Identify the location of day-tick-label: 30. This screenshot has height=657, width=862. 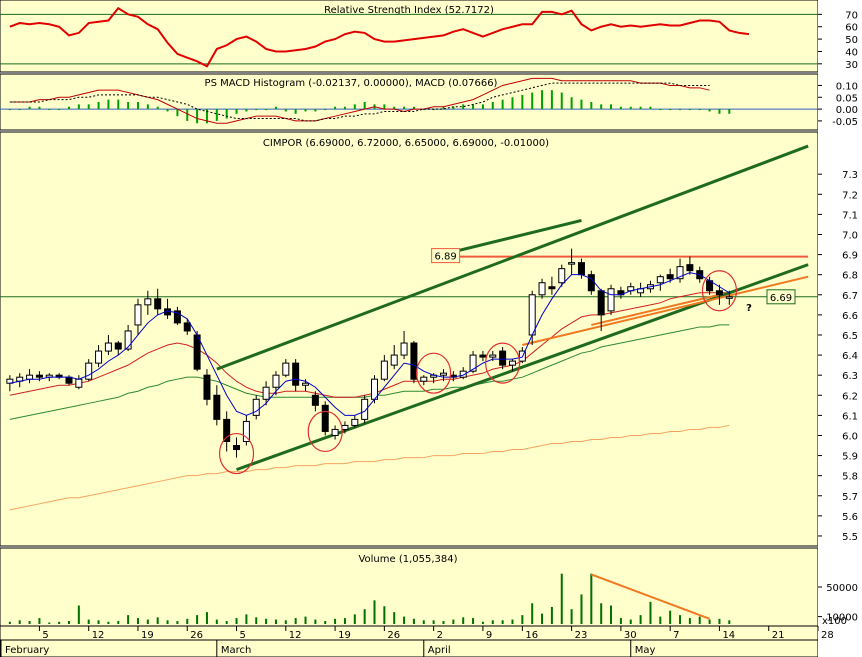
(630, 635).